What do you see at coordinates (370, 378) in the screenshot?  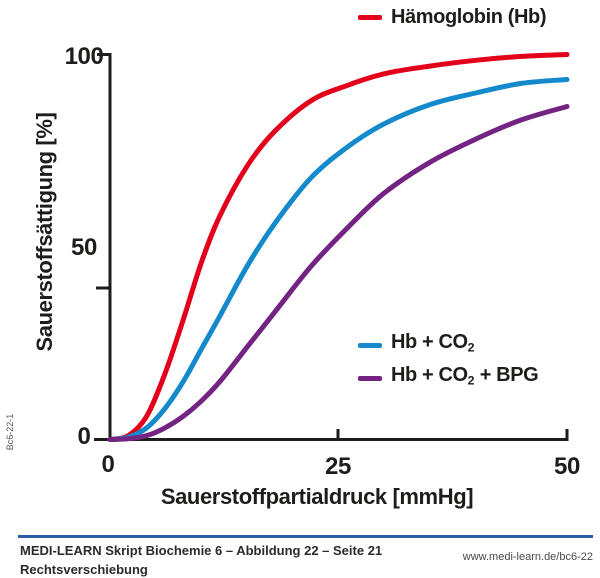 I see `hb-co2-bpg-legend-dash-icon` at bounding box center [370, 378].